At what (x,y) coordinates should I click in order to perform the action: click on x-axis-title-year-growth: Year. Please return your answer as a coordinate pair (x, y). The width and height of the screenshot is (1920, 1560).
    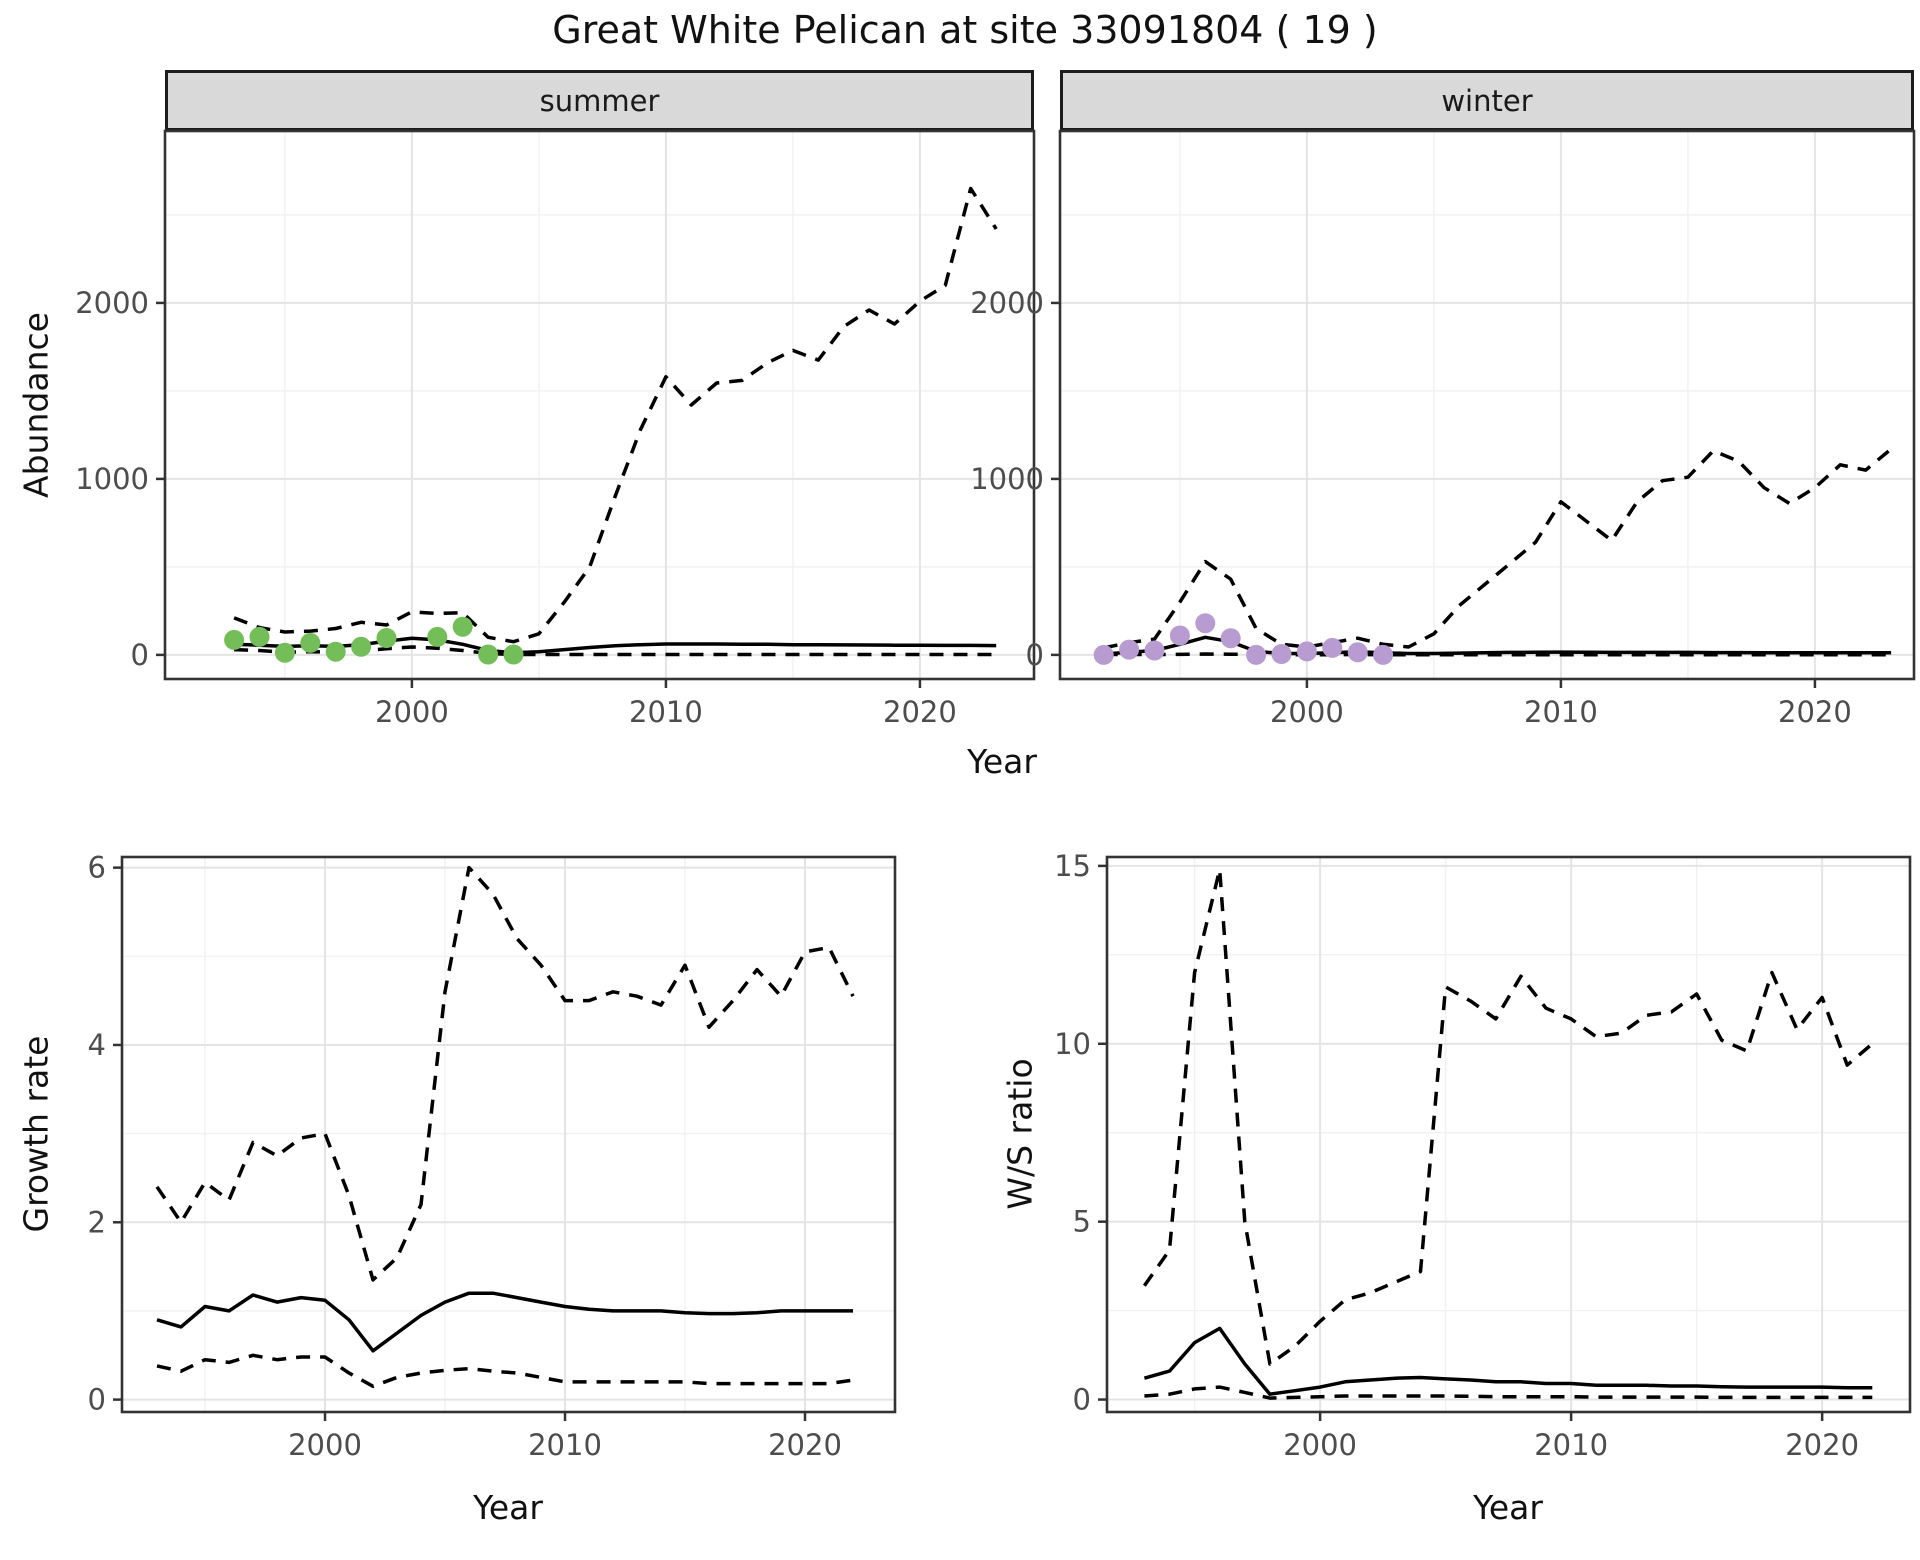
    Looking at the image, I should click on (508, 1507).